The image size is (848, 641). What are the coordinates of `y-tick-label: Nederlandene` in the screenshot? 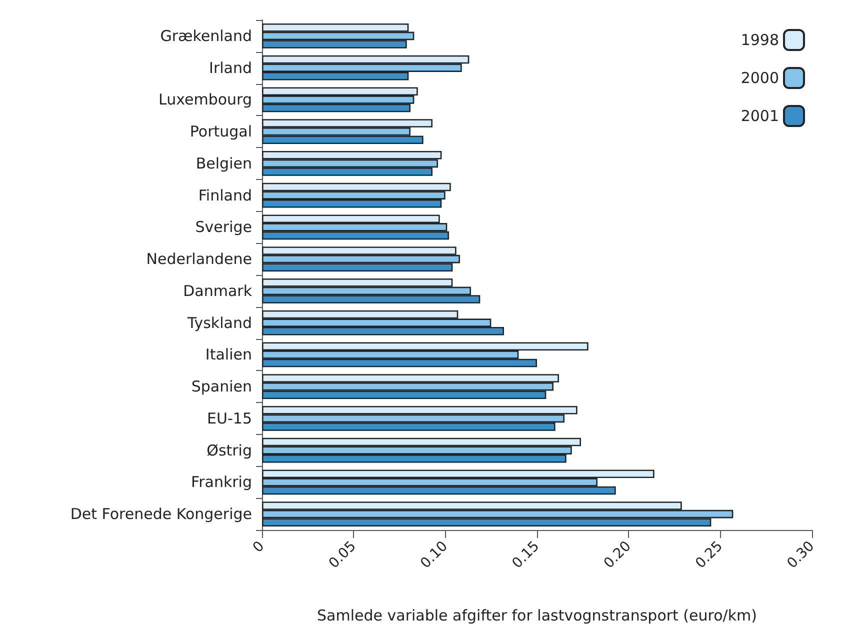 It's located at (199, 259).